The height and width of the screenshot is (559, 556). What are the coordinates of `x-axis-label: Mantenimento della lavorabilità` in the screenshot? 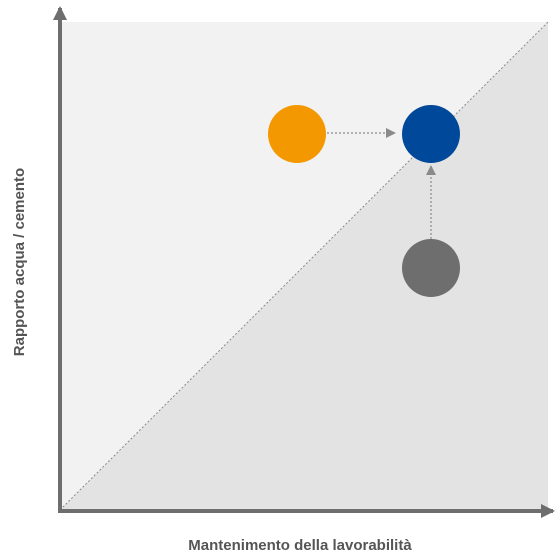 It's located at (300, 545).